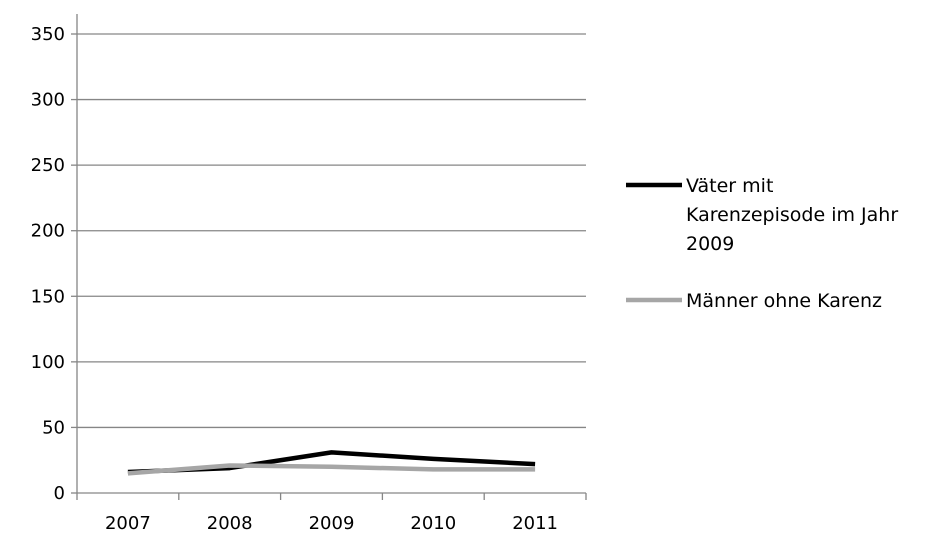 This screenshot has height=541, width=931. What do you see at coordinates (128, 523) in the screenshot?
I see `x-tick-label-2007: 2007` at bounding box center [128, 523].